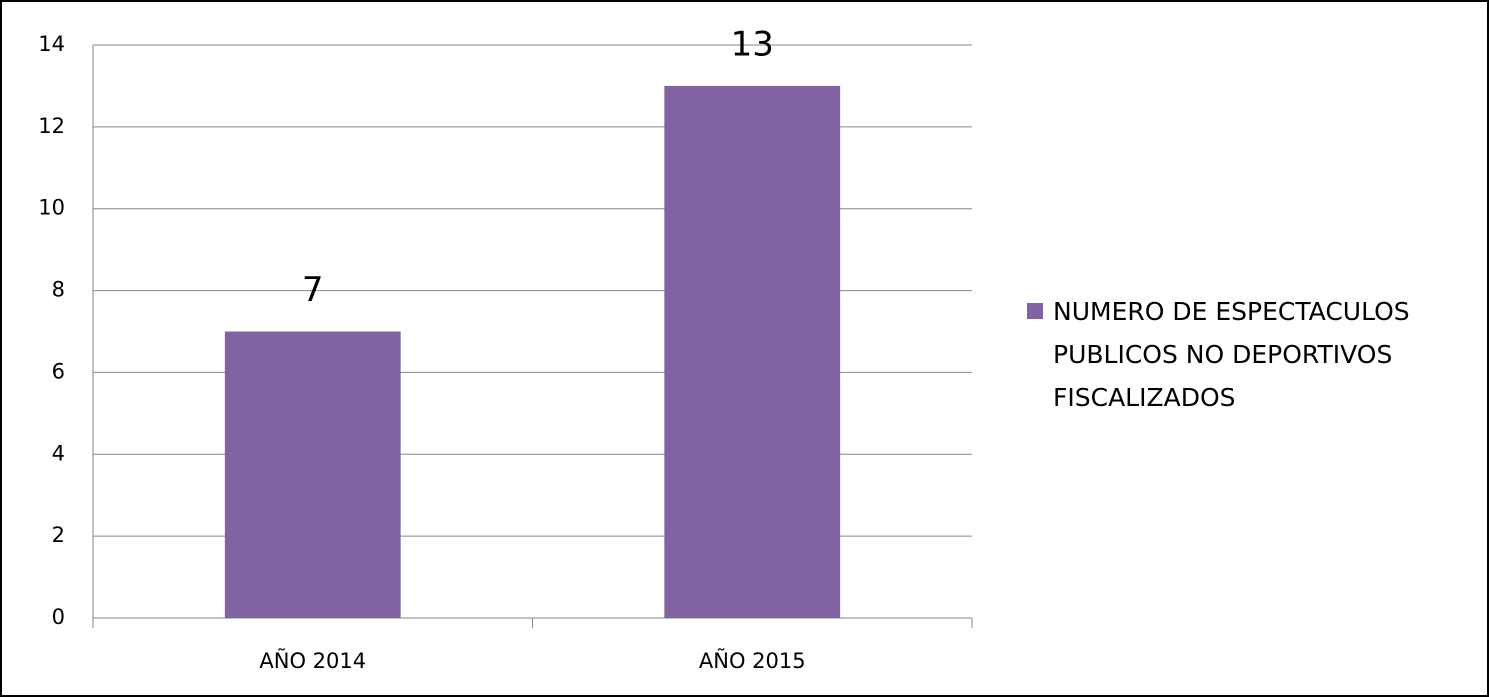  What do you see at coordinates (58, 371) in the screenshot?
I see `y-tick-label: 6` at bounding box center [58, 371].